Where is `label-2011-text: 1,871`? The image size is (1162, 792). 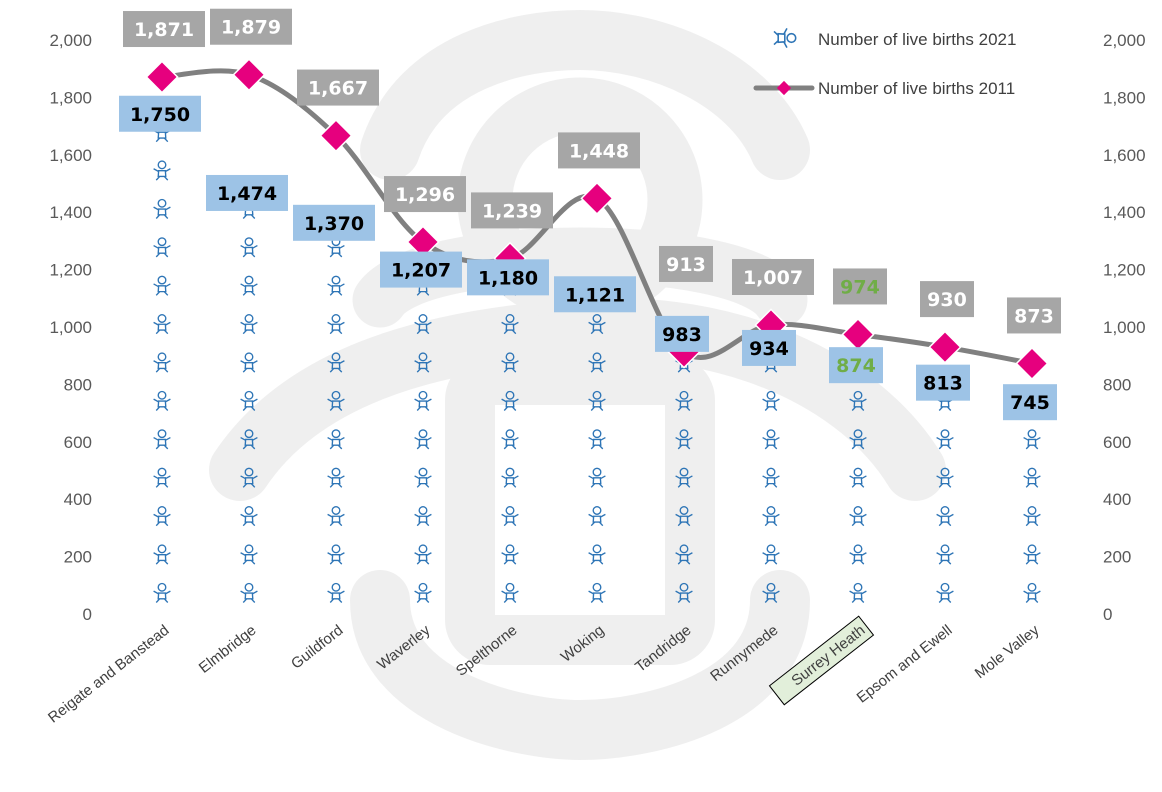 label-2011-text: 1,871 is located at coordinates (164, 30).